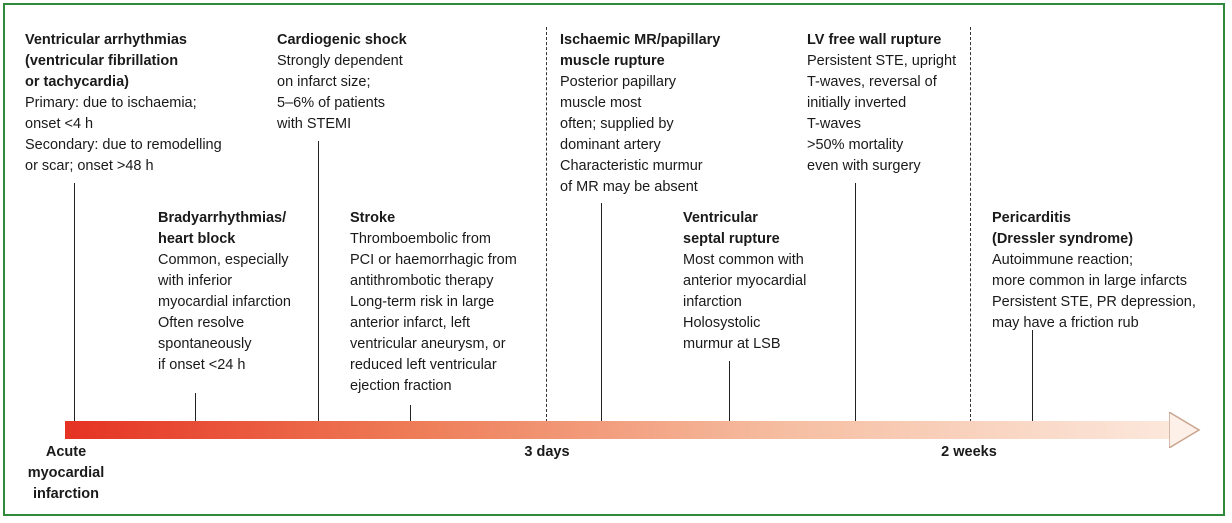  I want to click on event-line: Persistent STE, upright, so click(882, 61).